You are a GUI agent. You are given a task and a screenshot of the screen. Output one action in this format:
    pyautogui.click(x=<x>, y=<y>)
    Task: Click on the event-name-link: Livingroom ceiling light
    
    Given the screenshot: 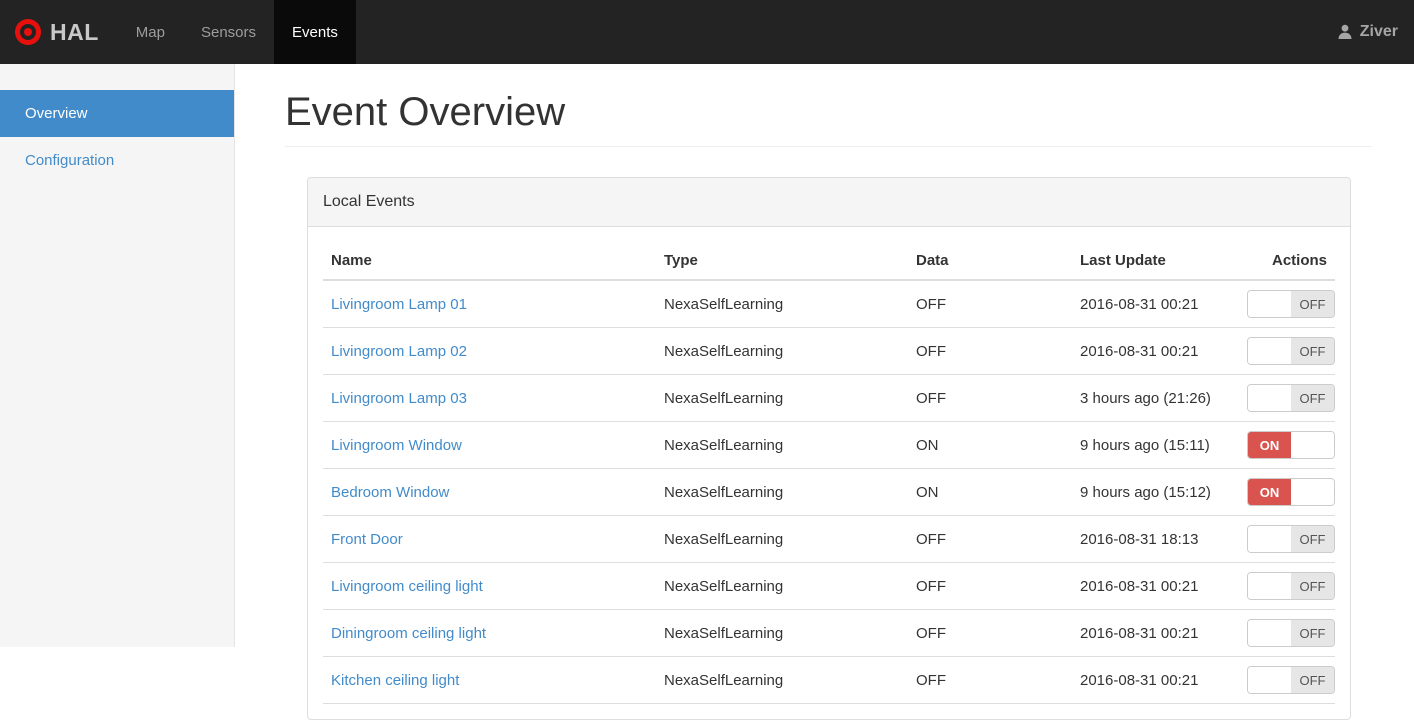 What is the action you would take?
    pyautogui.click(x=407, y=586)
    